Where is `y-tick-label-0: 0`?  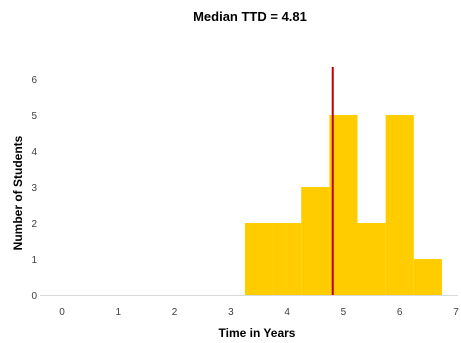 y-tick-label-0: 0 is located at coordinates (34, 296).